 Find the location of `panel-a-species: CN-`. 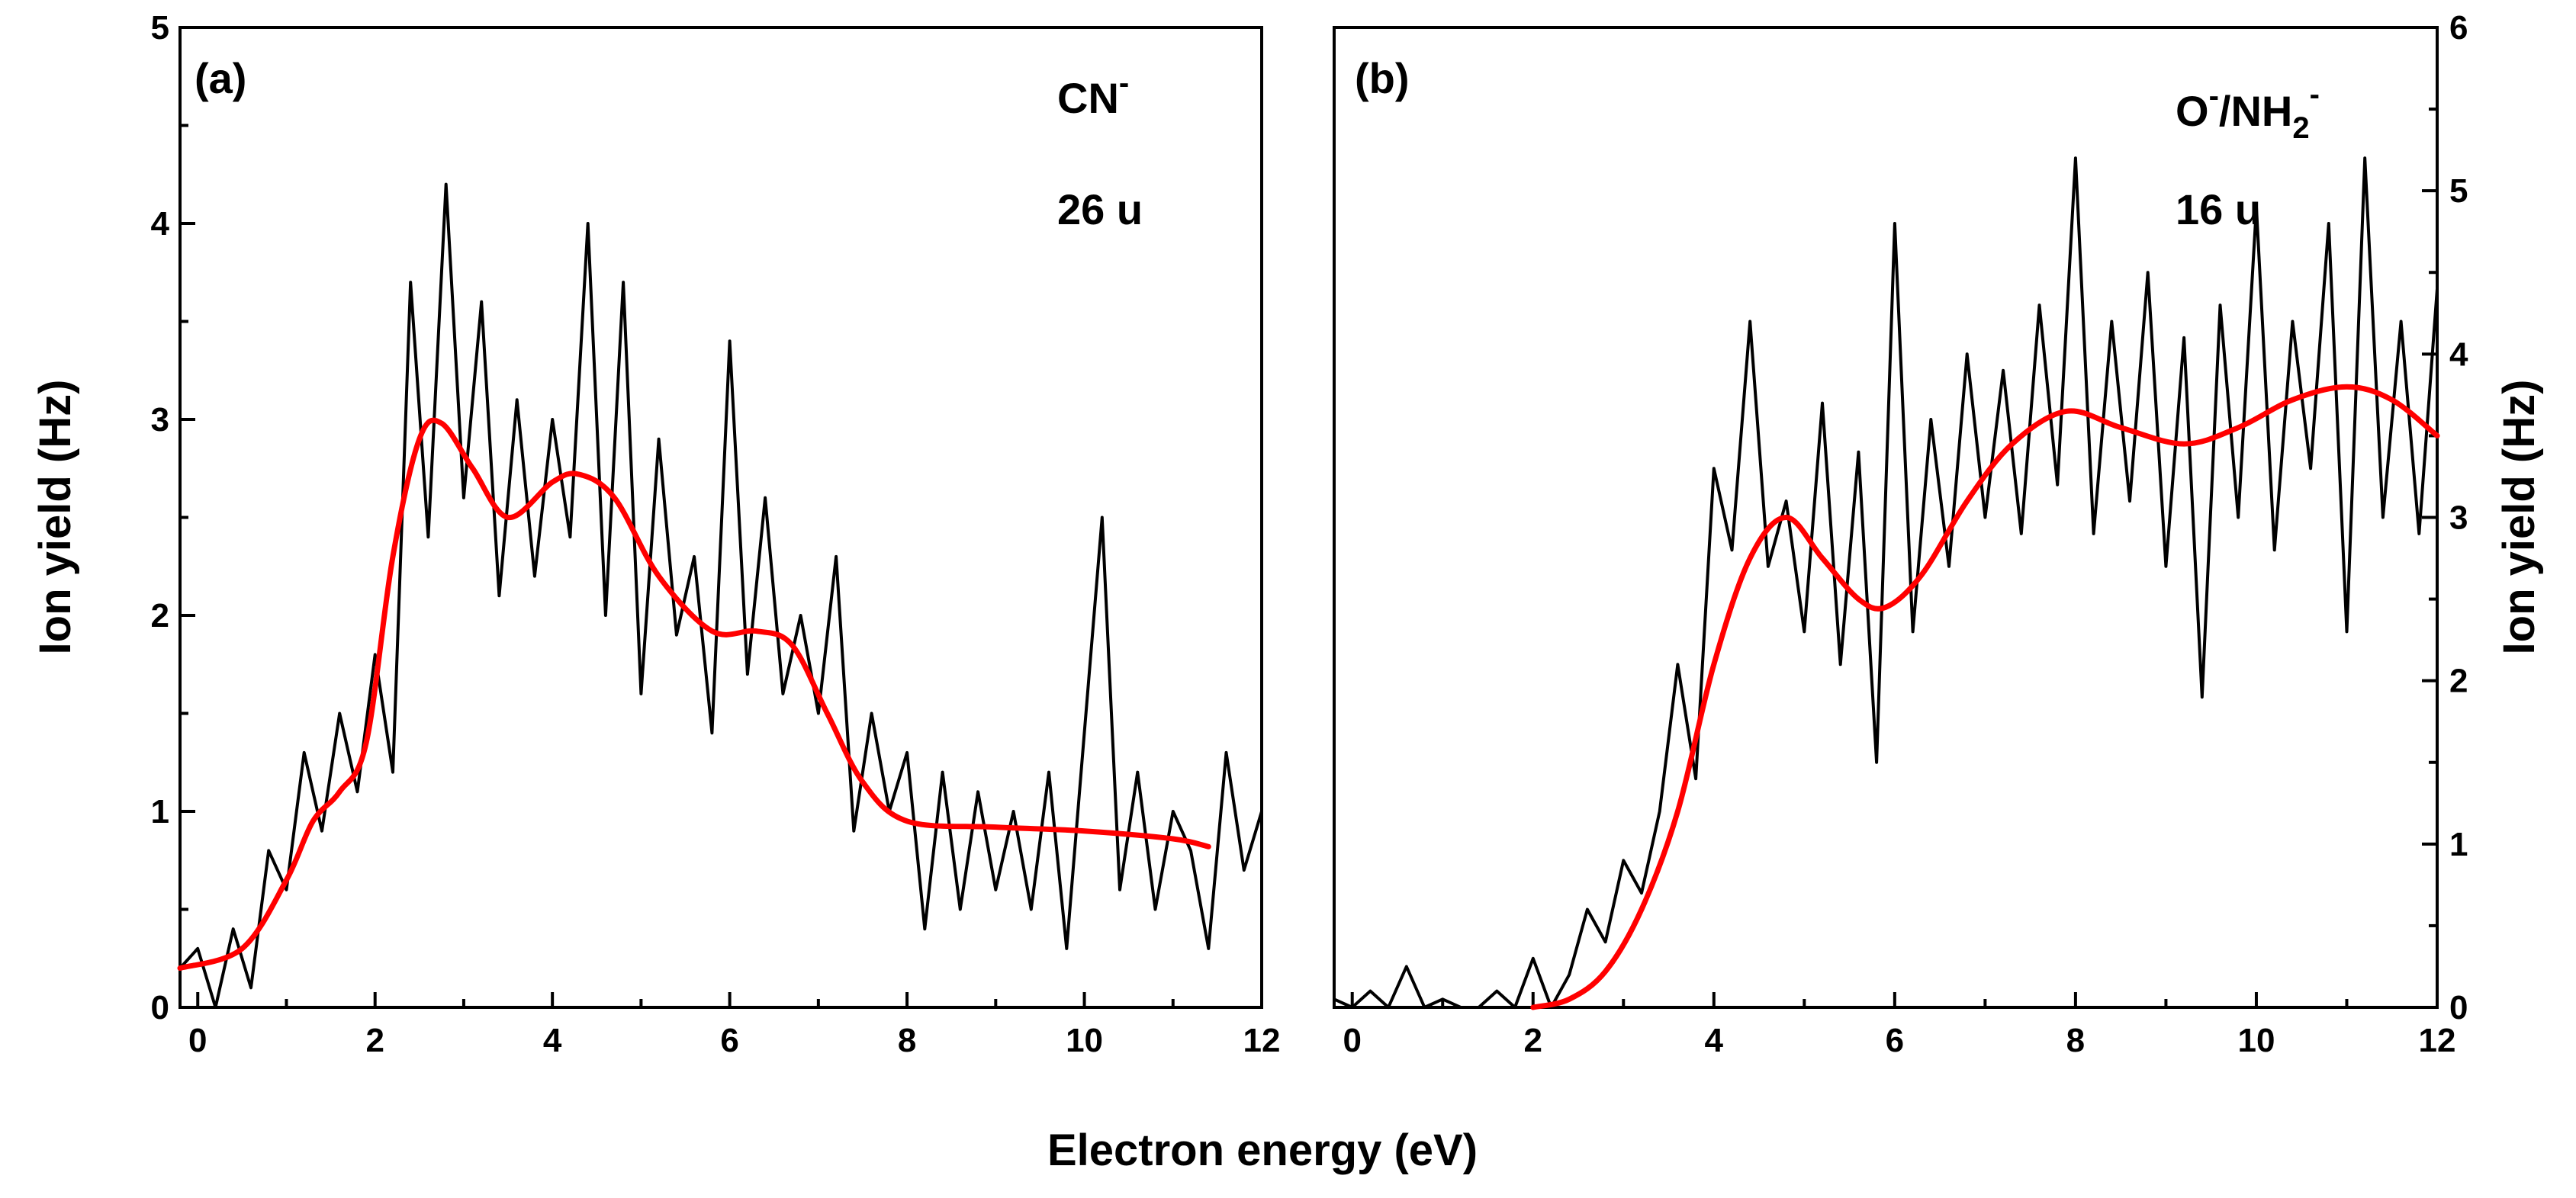

panel-a-species: CN- is located at coordinates (1093, 94).